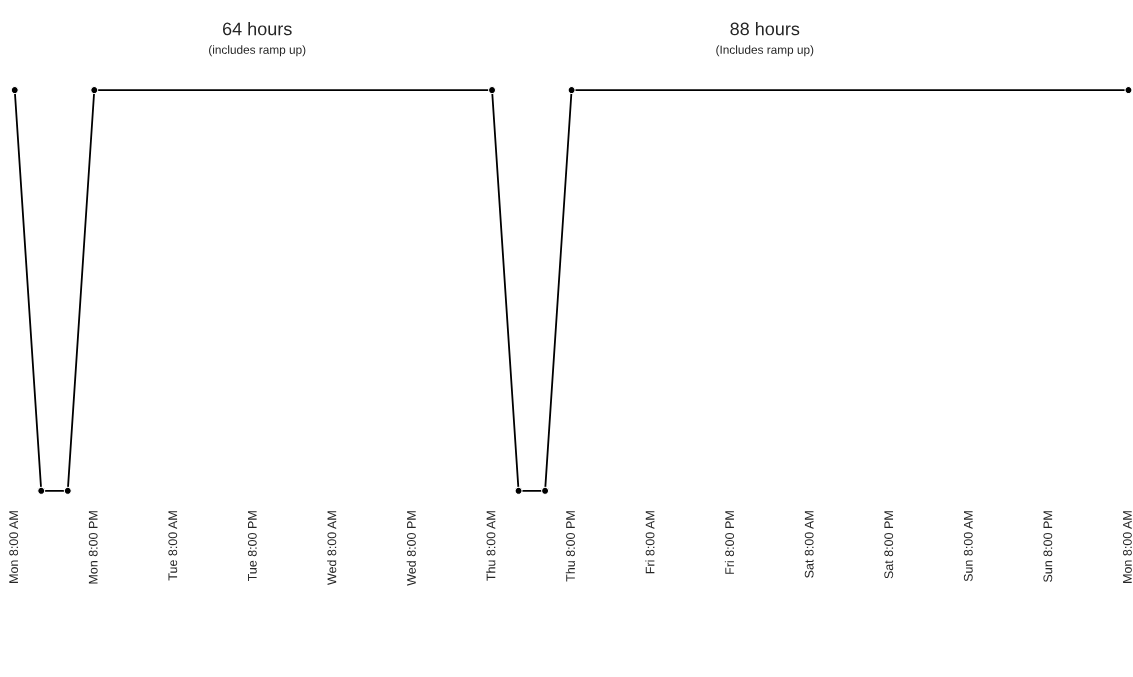  I want to click on x-tick-label: Fri 8:00 AM, so click(650, 542).